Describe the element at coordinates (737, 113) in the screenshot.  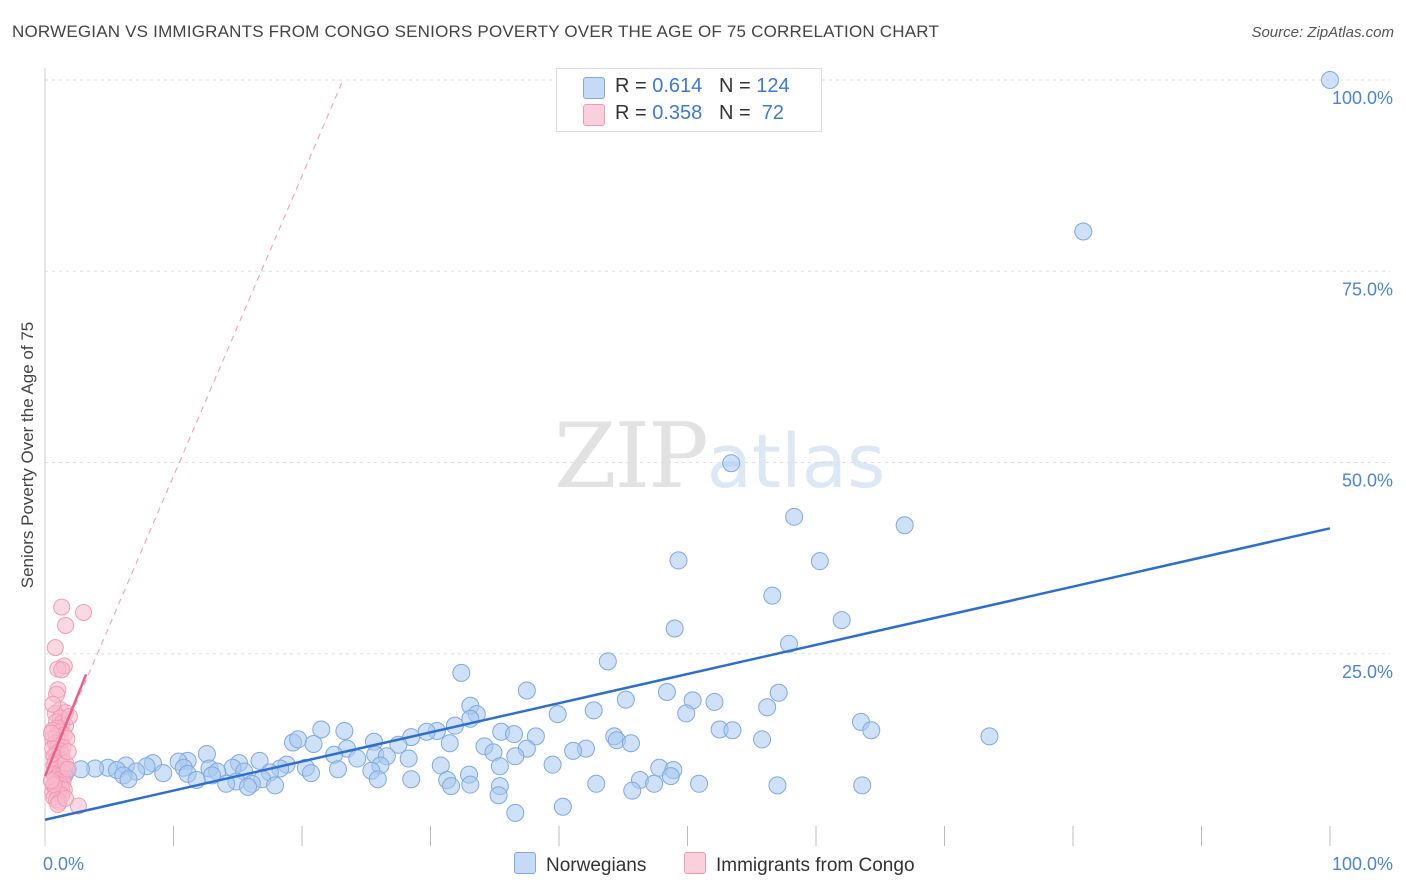
I see `n-label-congo: N =` at that location.